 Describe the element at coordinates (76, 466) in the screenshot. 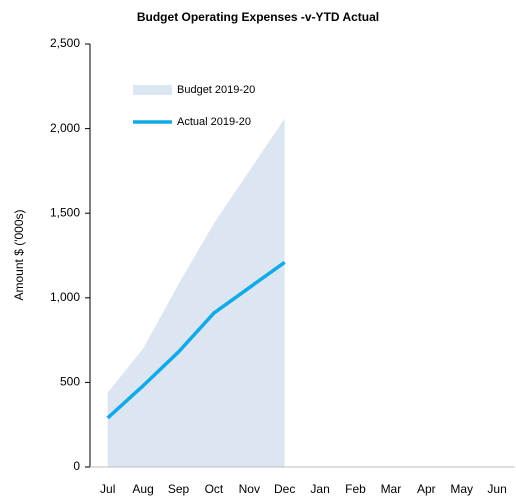

I see `y-tick-label: 0` at that location.